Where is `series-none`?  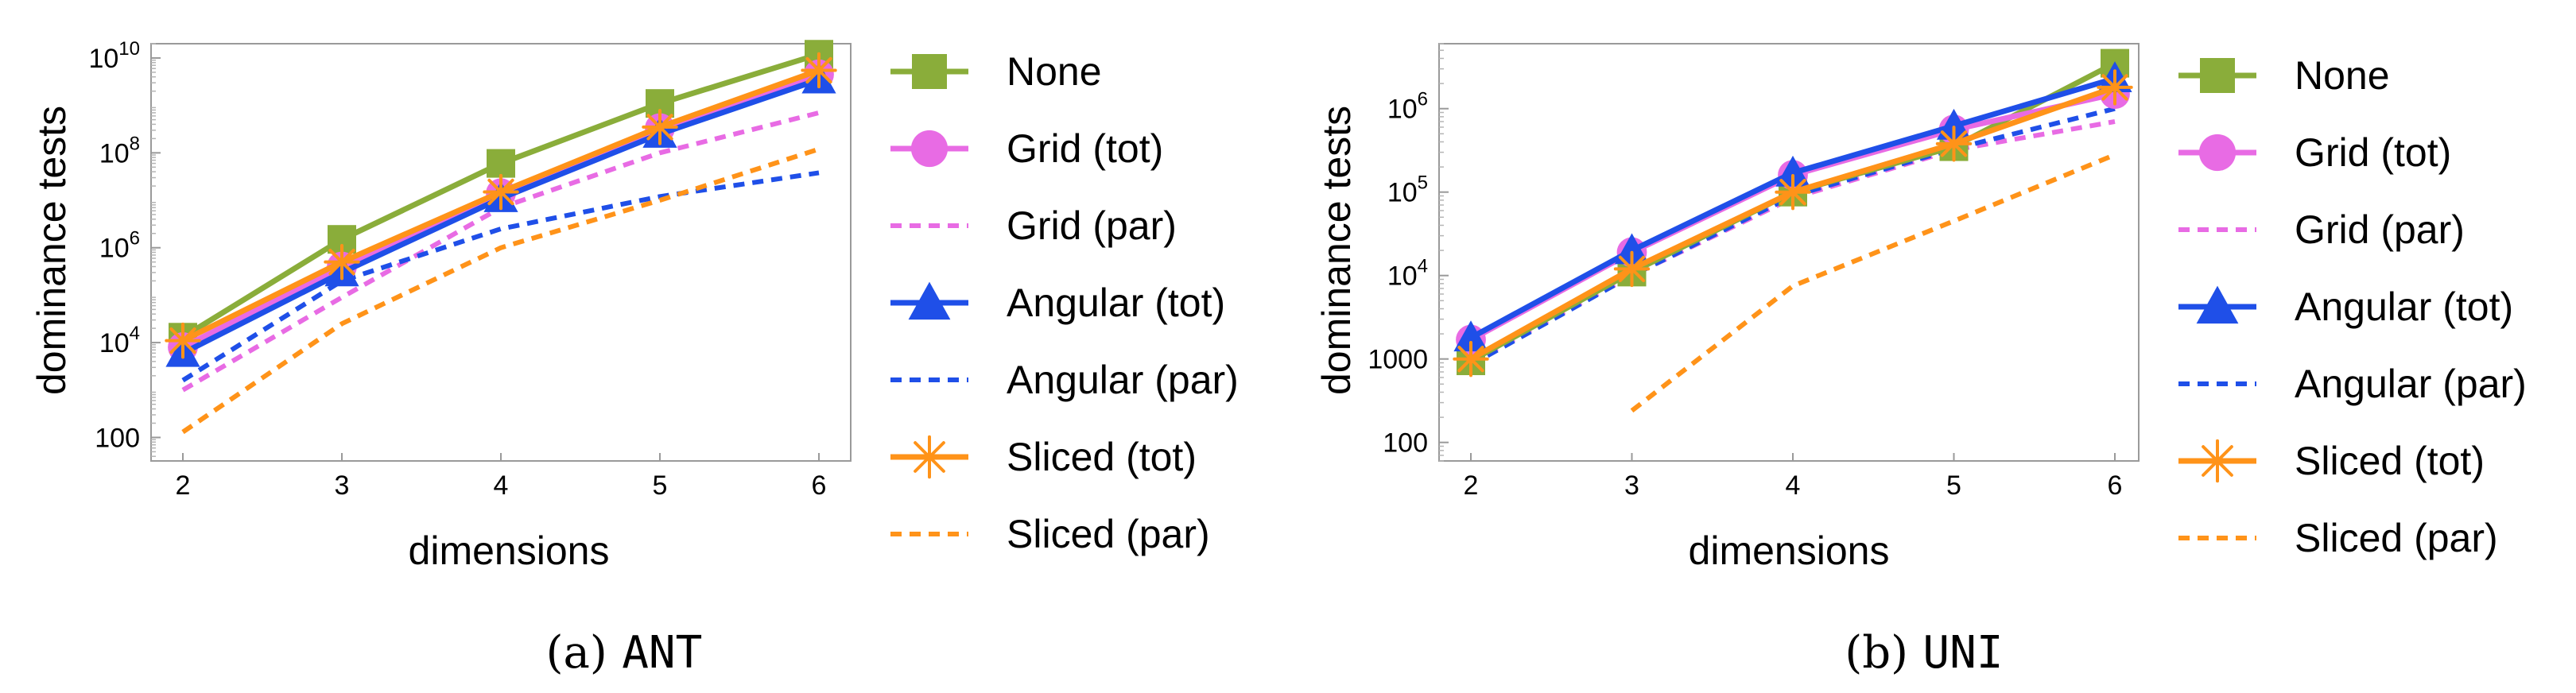
series-none is located at coordinates (1793, 212).